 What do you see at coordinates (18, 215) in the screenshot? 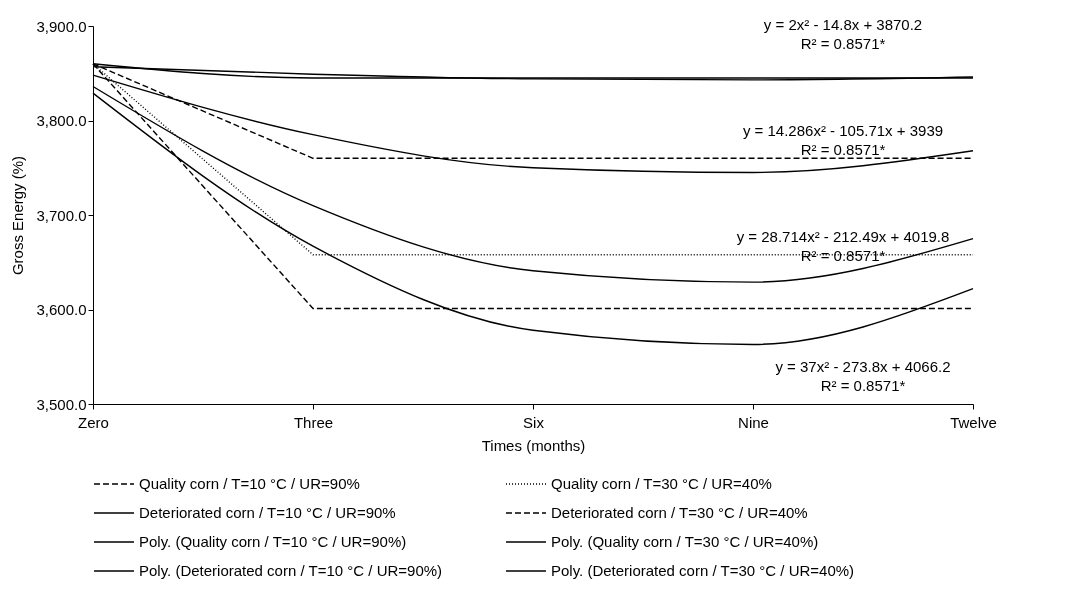
I see `y-axis-title: Gross Energy (%)` at bounding box center [18, 215].